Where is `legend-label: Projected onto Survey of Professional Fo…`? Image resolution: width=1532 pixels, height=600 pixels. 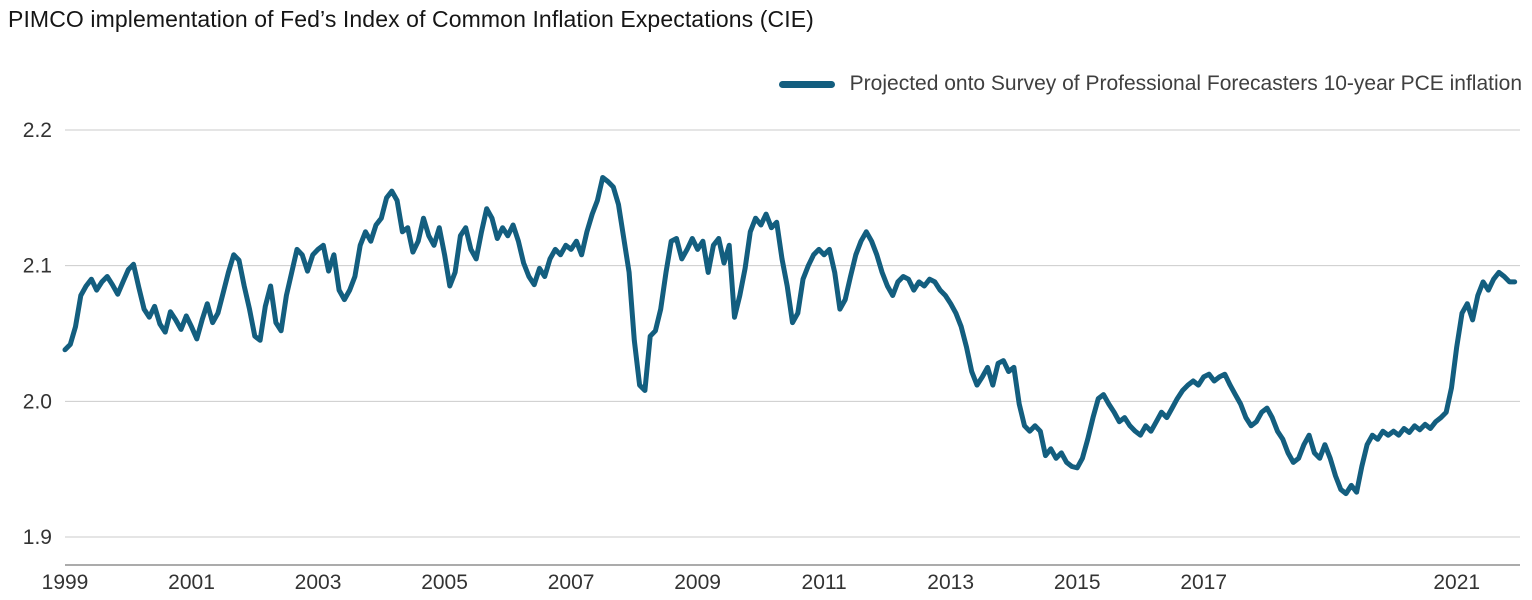
legend-label: Projected onto Survey of Professional Fo… is located at coordinates (1185, 83).